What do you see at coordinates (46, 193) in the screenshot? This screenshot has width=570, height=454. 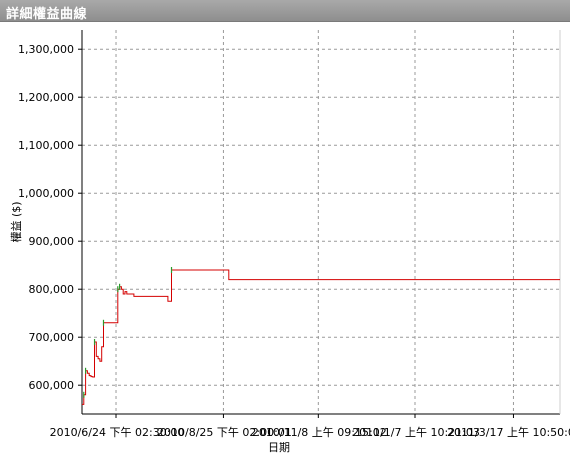 I see `y-tick-label: 1,000,000` at bounding box center [46, 193].